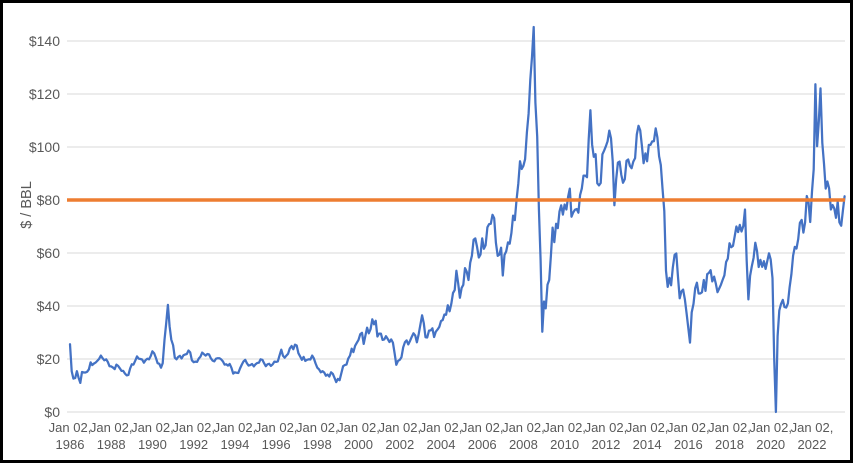  What do you see at coordinates (770, 436) in the screenshot?
I see `x-tick-label: Jan 02, 2020` at bounding box center [770, 436].